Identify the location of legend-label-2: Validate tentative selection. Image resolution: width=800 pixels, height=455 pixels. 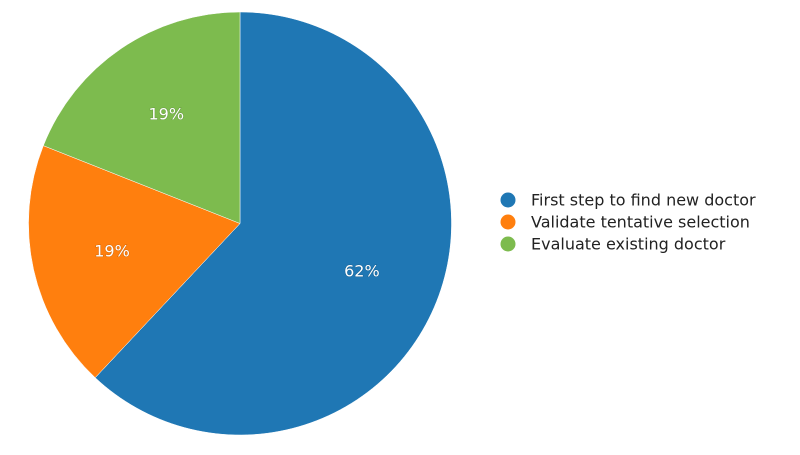
(640, 222).